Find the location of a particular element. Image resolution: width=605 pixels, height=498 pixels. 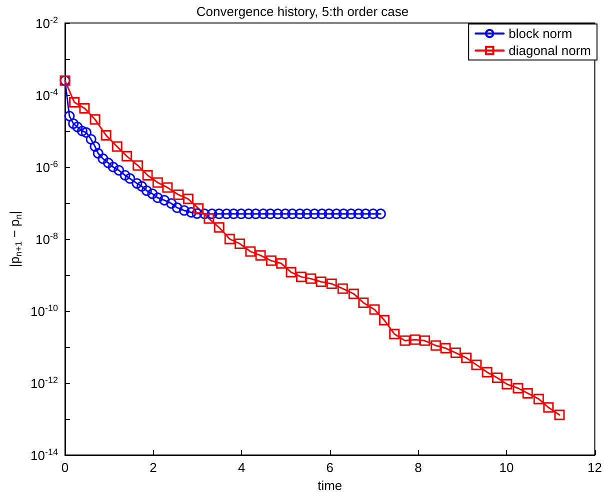

y-tick-label: 10$^{-8}$ is located at coordinates (47, 239).